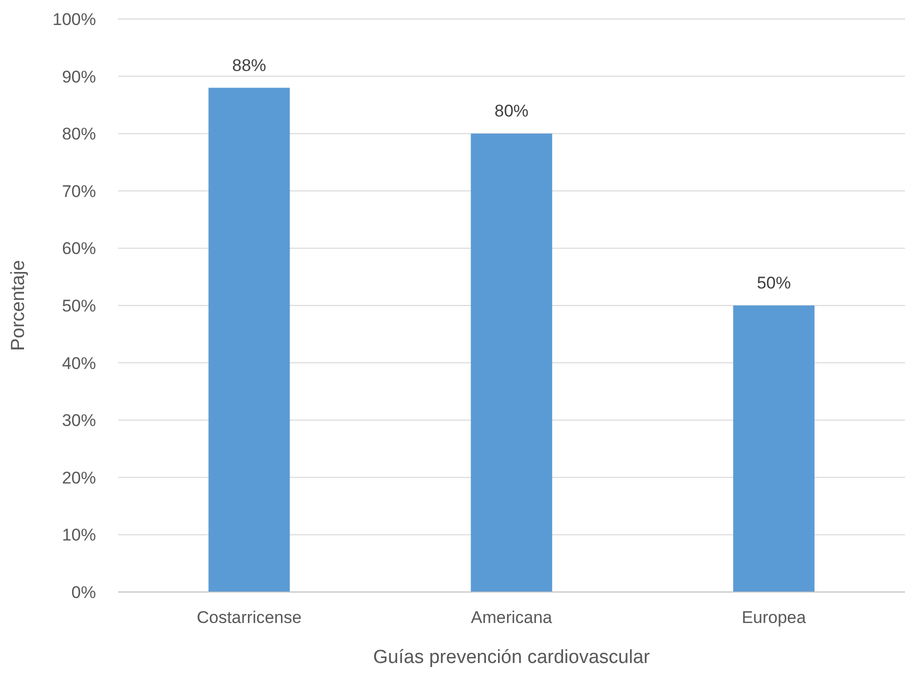 Image resolution: width=910 pixels, height=675 pixels. I want to click on y-tick-label: 10%, so click(79, 535).